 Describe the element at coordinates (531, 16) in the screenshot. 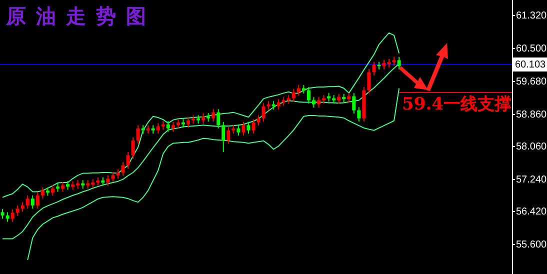

I see `y-tick-label: 61.320` at that location.